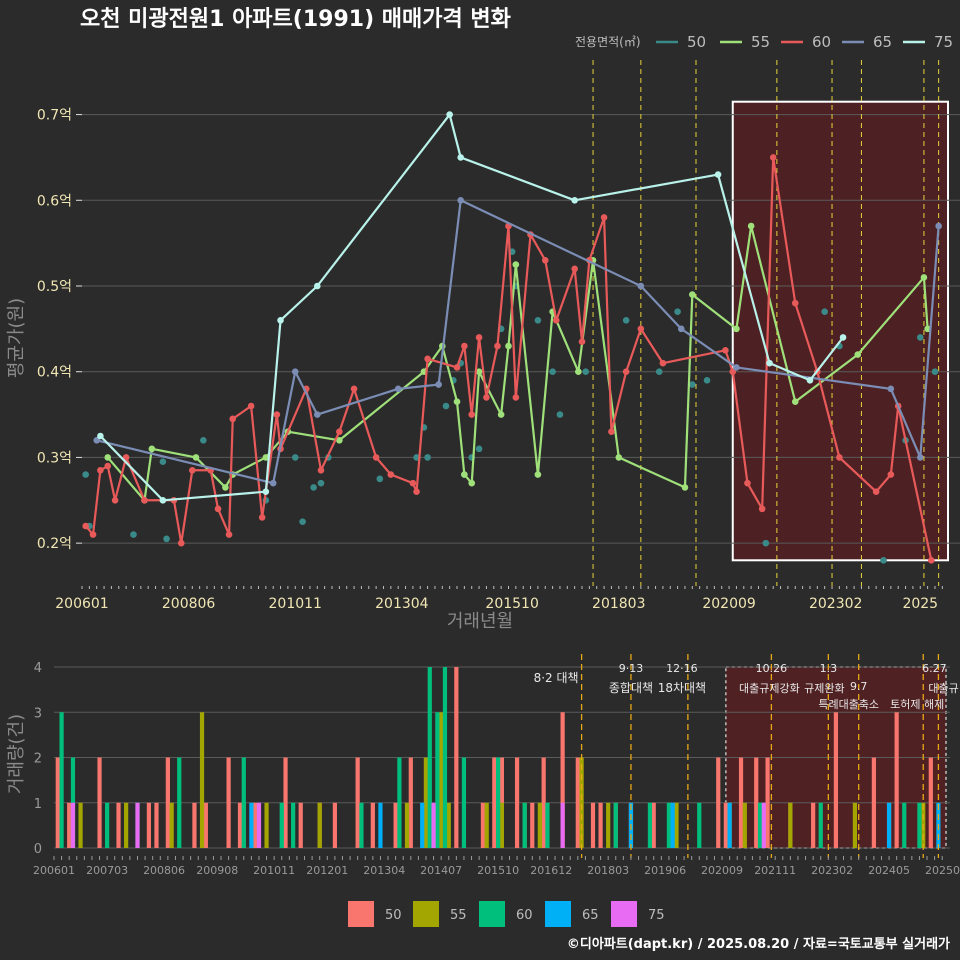 This screenshot has width=960, height=960. I want to click on policy-annotation: 9.7, so click(859, 686).